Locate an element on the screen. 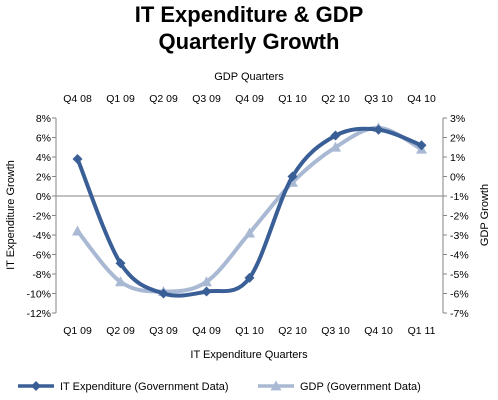 The image size is (498, 400). y-left-tick-label: -6% is located at coordinates (41, 256).